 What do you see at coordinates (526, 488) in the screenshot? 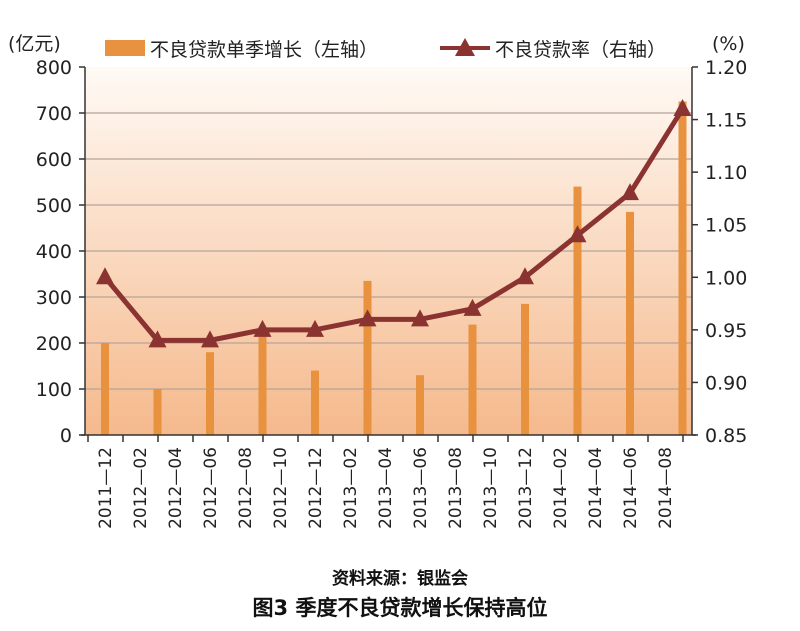
I see `x-tick-label: 2013—12` at bounding box center [526, 488].